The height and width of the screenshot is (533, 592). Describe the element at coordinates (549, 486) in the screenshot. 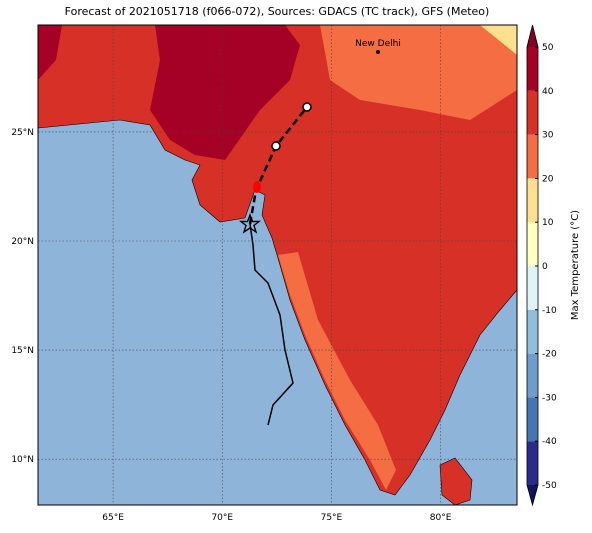

I see `colorbar-tick-label: -50` at that location.